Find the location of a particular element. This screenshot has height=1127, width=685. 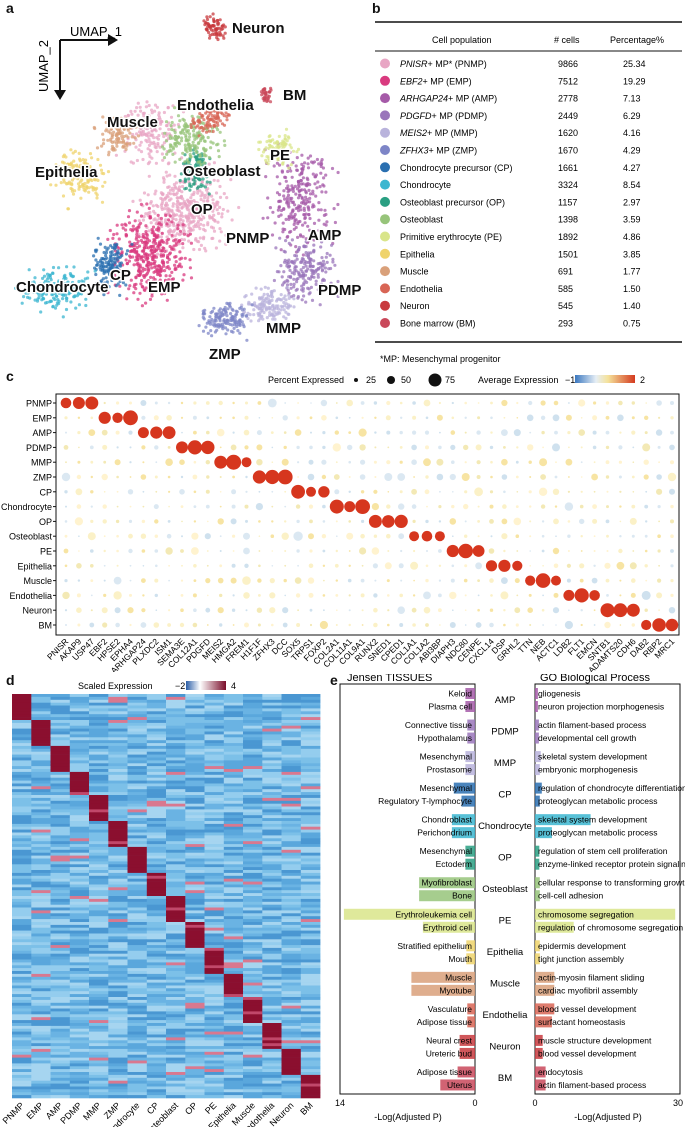

umap-label-chondrocyte: Chondrocyte is located at coordinates (62, 287).